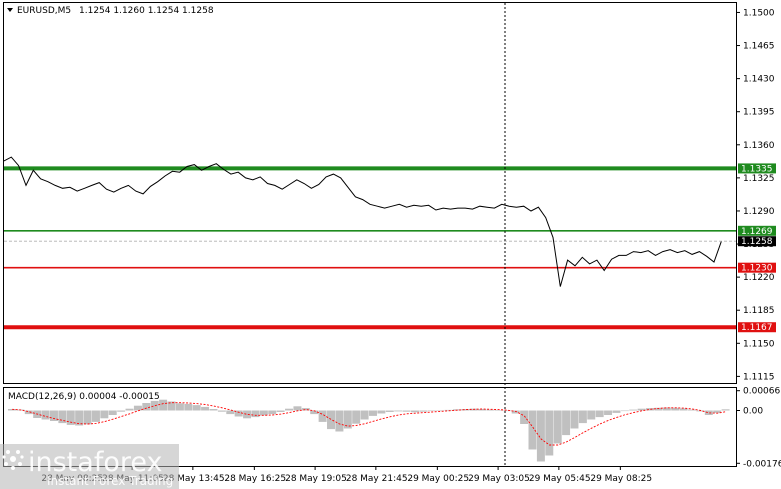 Image resolution: width=781 pixels, height=489 pixels. What do you see at coordinates (759, 113) in the screenshot?
I see `y-tick-label: 1.1395` at bounding box center [759, 113].